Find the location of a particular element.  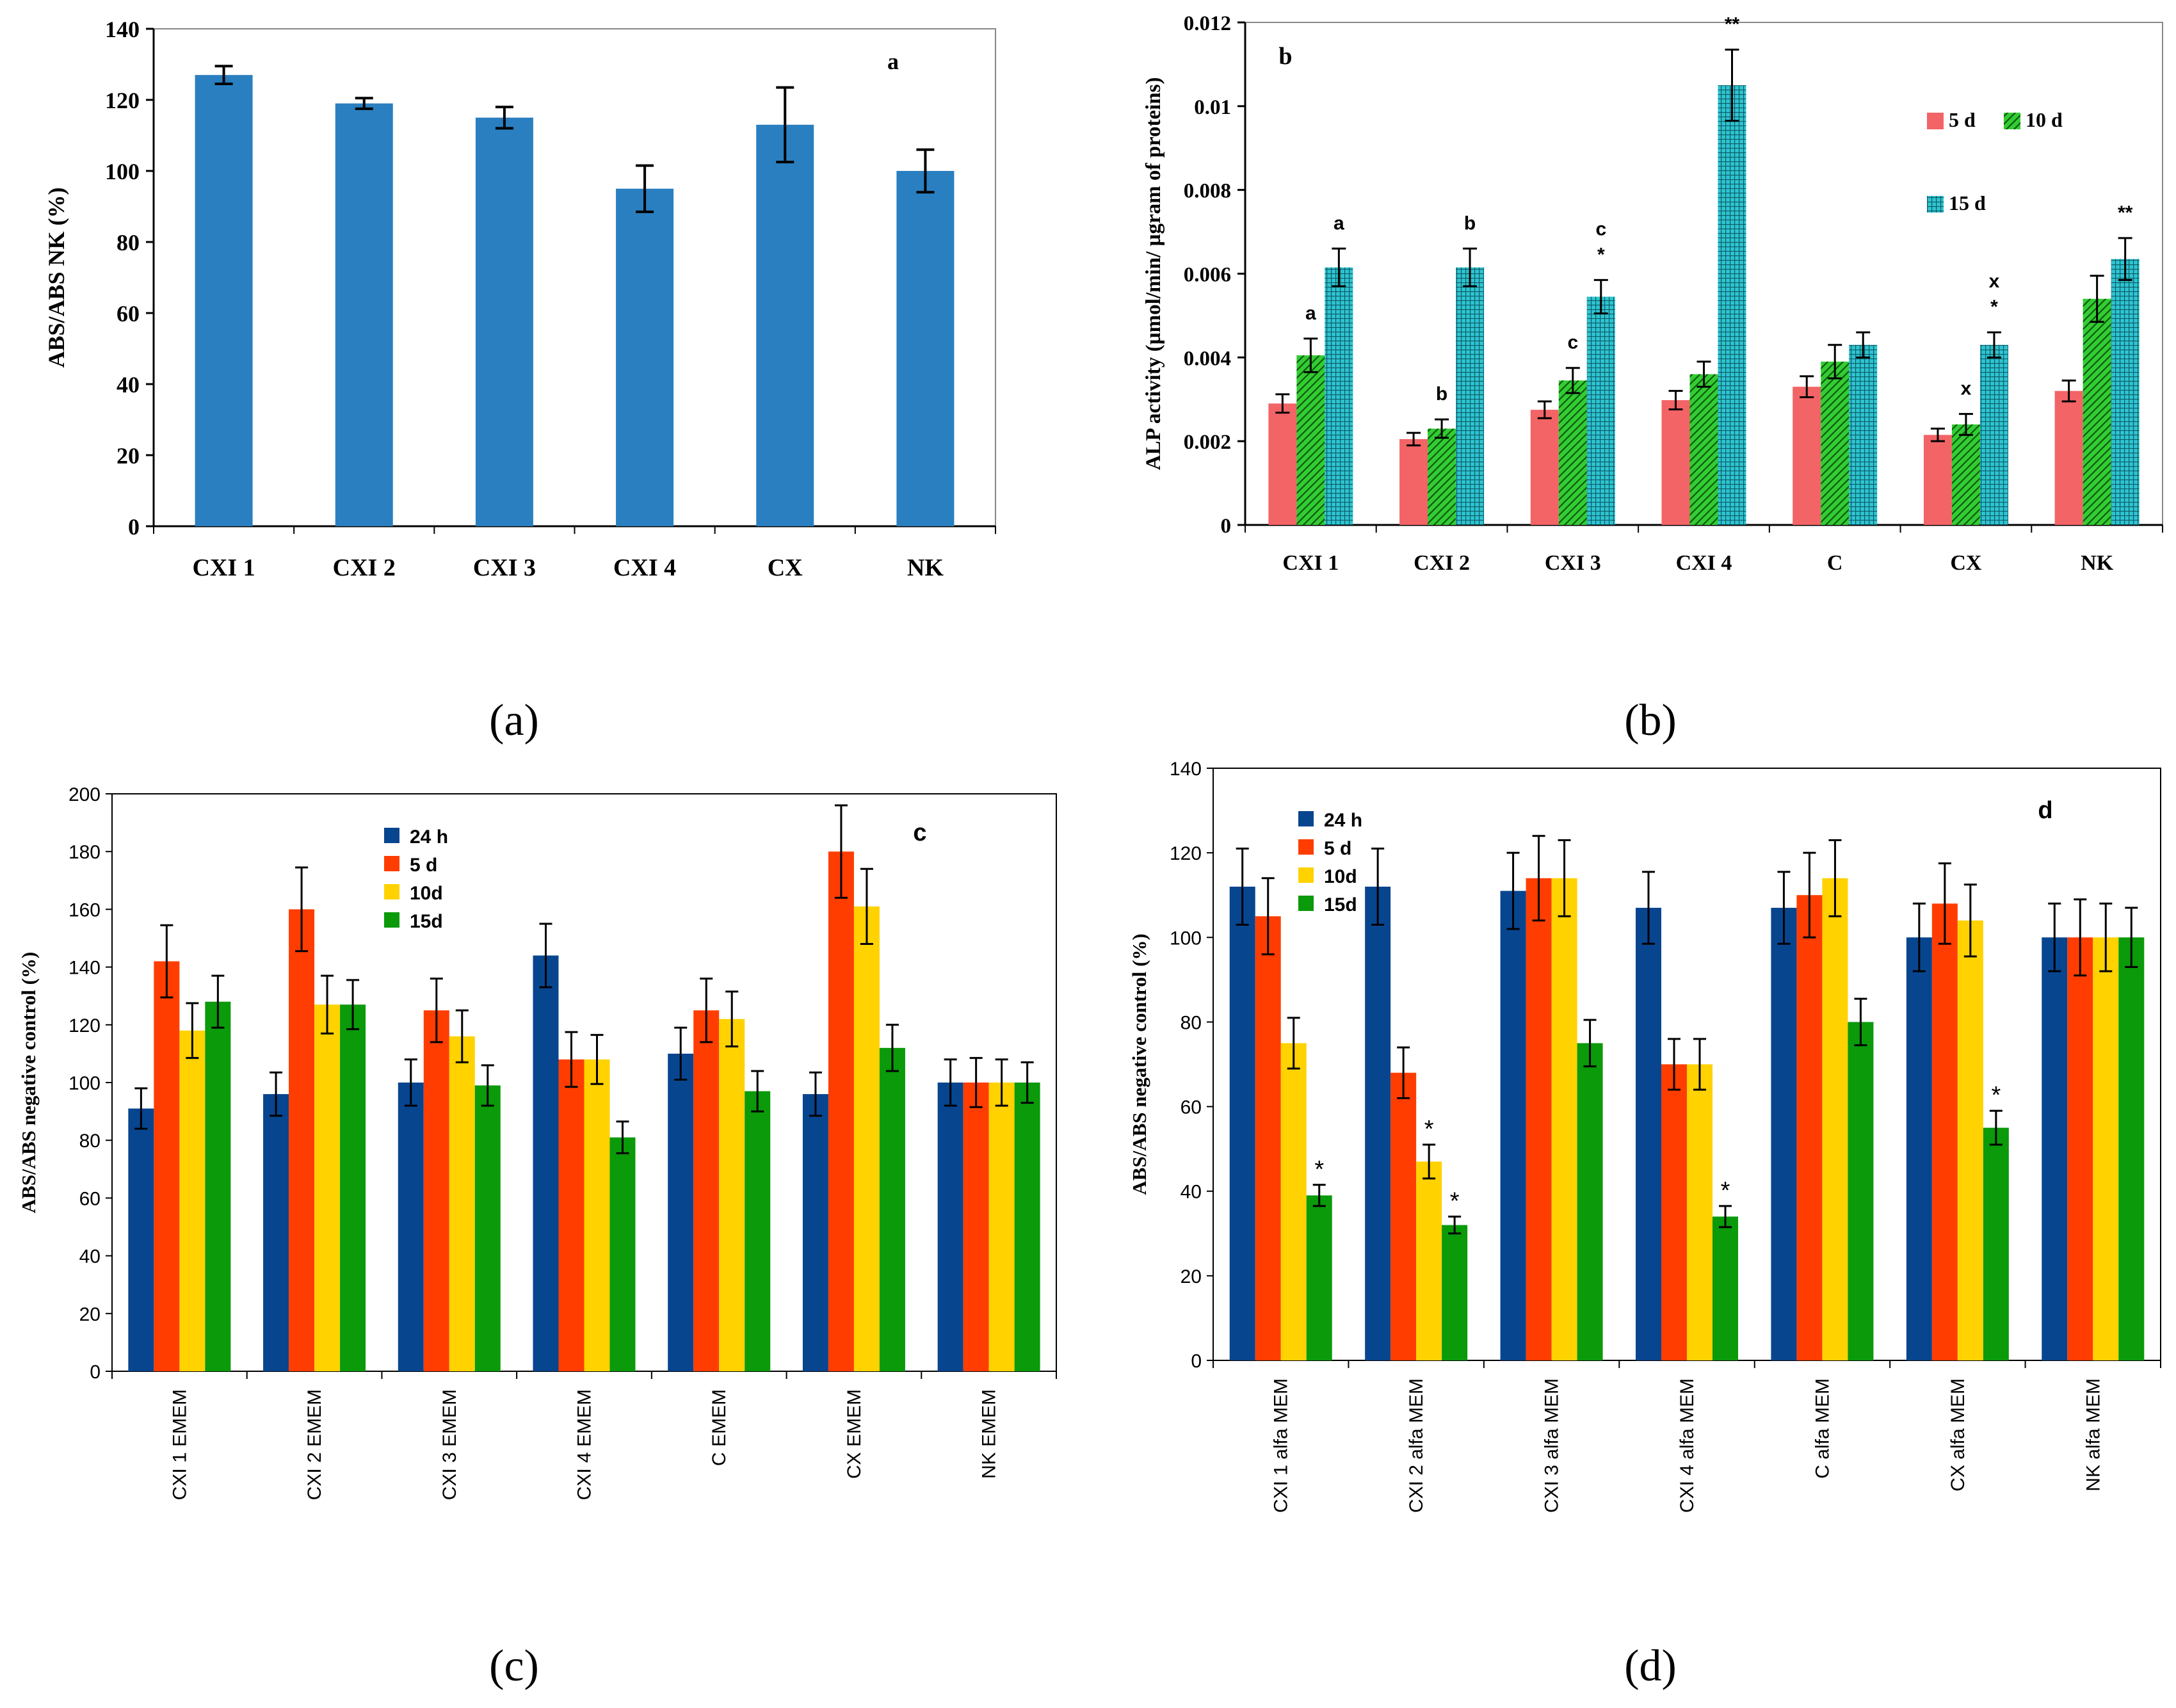

legend-label: 10 d is located at coordinates (2045, 119).